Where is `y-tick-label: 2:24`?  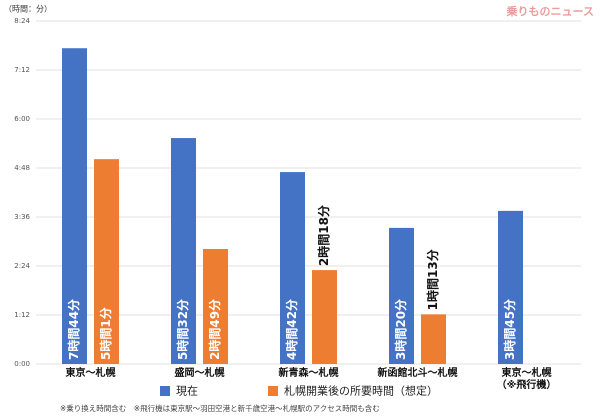 y-tick-label: 2:24 is located at coordinates (22, 266).